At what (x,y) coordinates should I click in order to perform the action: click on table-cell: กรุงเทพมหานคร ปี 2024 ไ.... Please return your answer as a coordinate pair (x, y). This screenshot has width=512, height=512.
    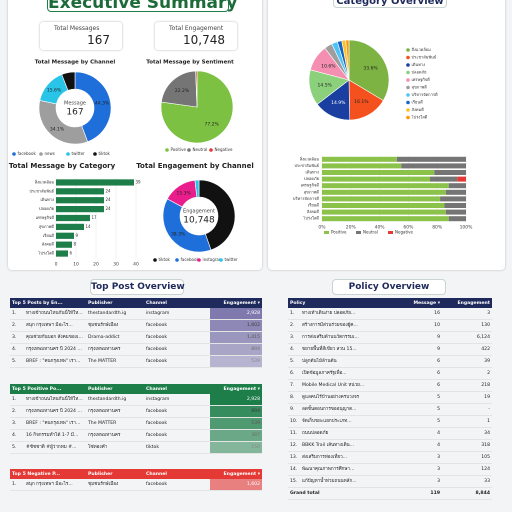
    Looking at the image, I should click on (55, 411).